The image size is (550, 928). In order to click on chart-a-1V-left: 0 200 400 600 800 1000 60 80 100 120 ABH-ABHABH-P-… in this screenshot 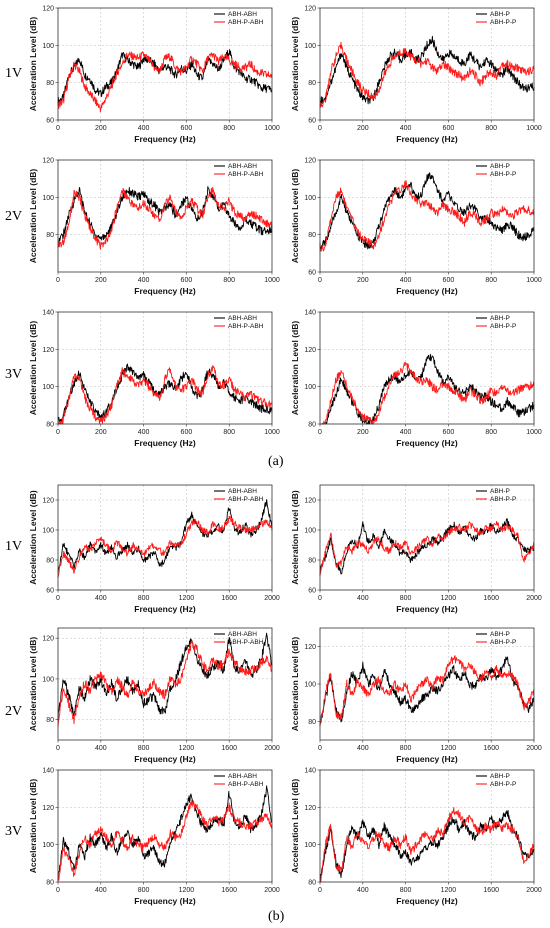, I will do `click(154, 75)`.